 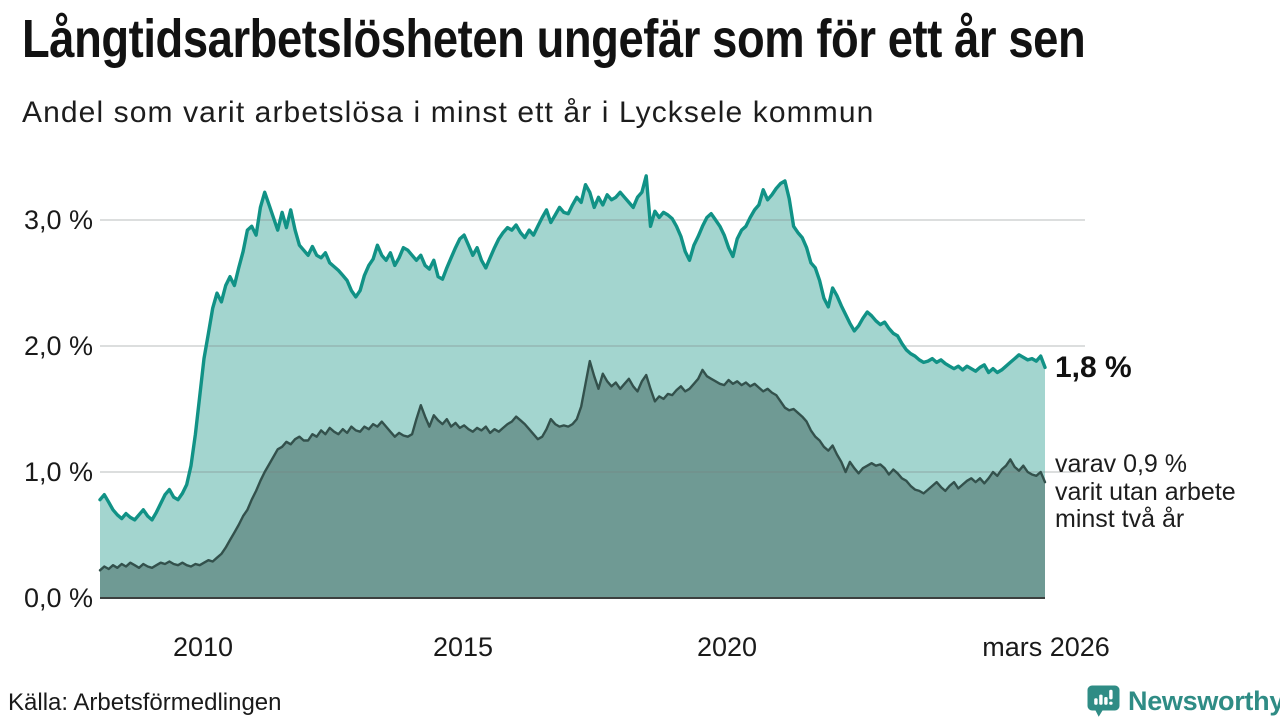 What do you see at coordinates (58, 472) in the screenshot?
I see `y-axis-tick-1: 1,0 %` at bounding box center [58, 472].